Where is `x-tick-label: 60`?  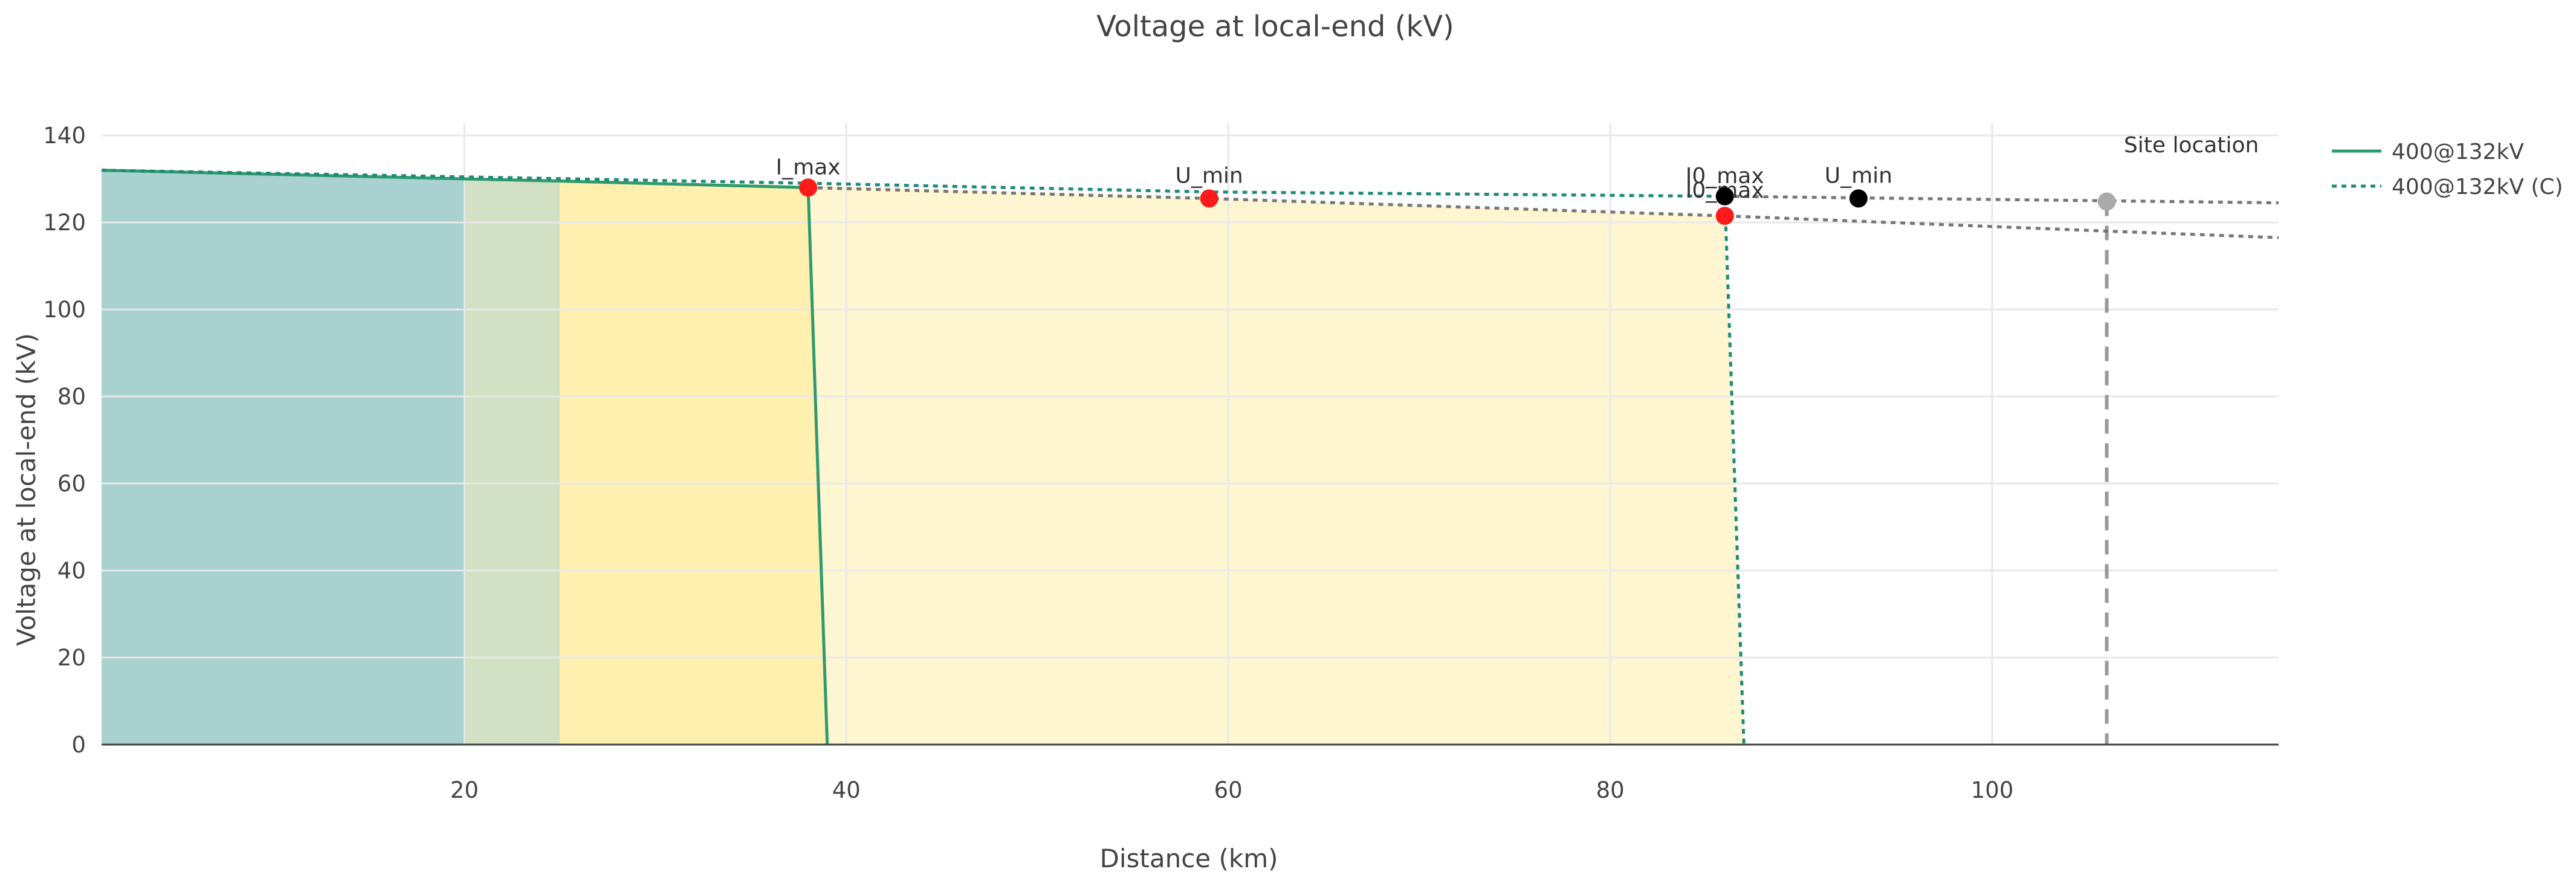 x-tick-label: 60 is located at coordinates (1228, 790).